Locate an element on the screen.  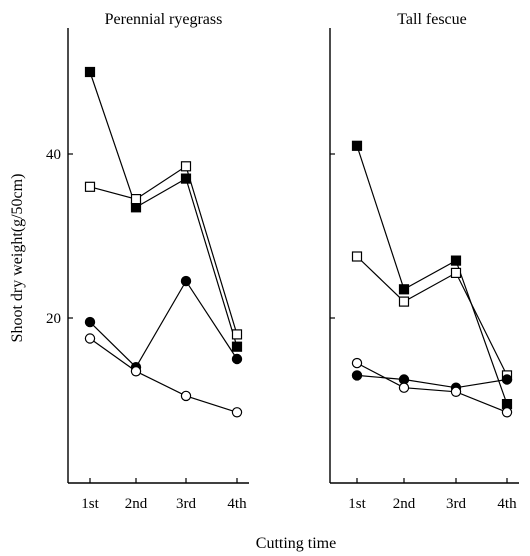
panel-title: Perennial ryegrass is located at coordinates (164, 19).